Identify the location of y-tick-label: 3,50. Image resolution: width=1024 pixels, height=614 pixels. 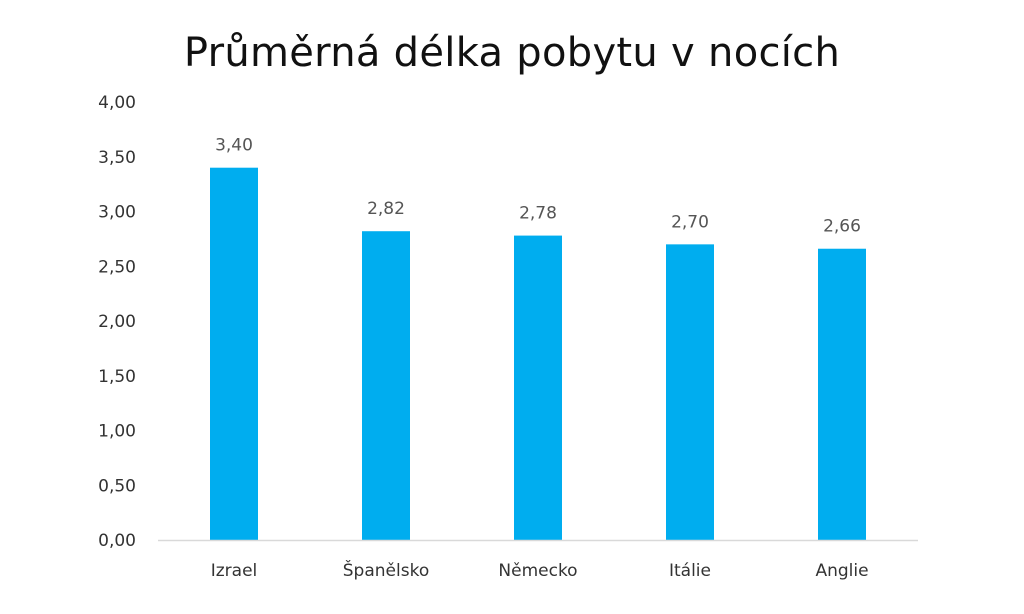
(117, 158).